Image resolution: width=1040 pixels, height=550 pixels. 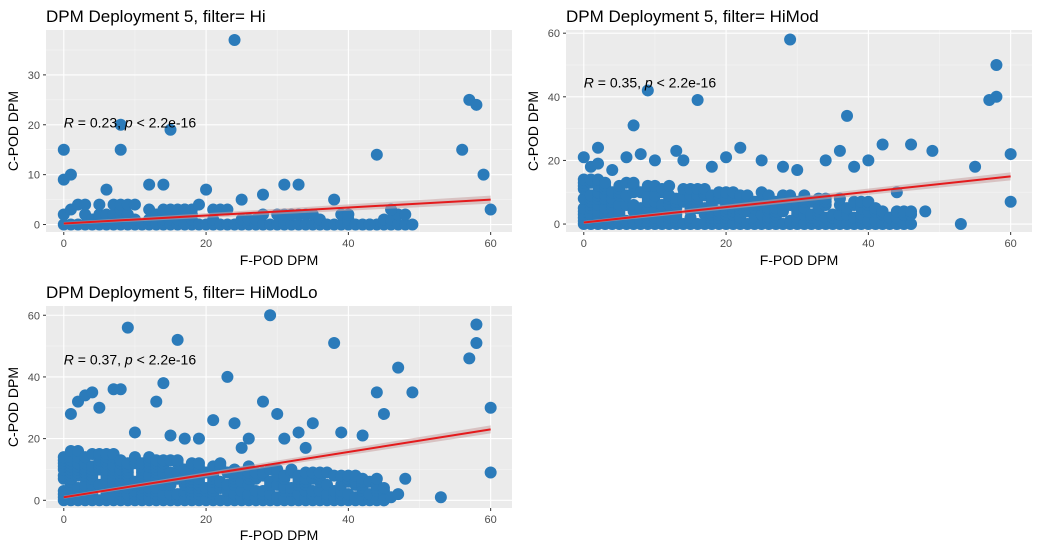 I want to click on y-tick-label: 60, so click(x=554, y=34).